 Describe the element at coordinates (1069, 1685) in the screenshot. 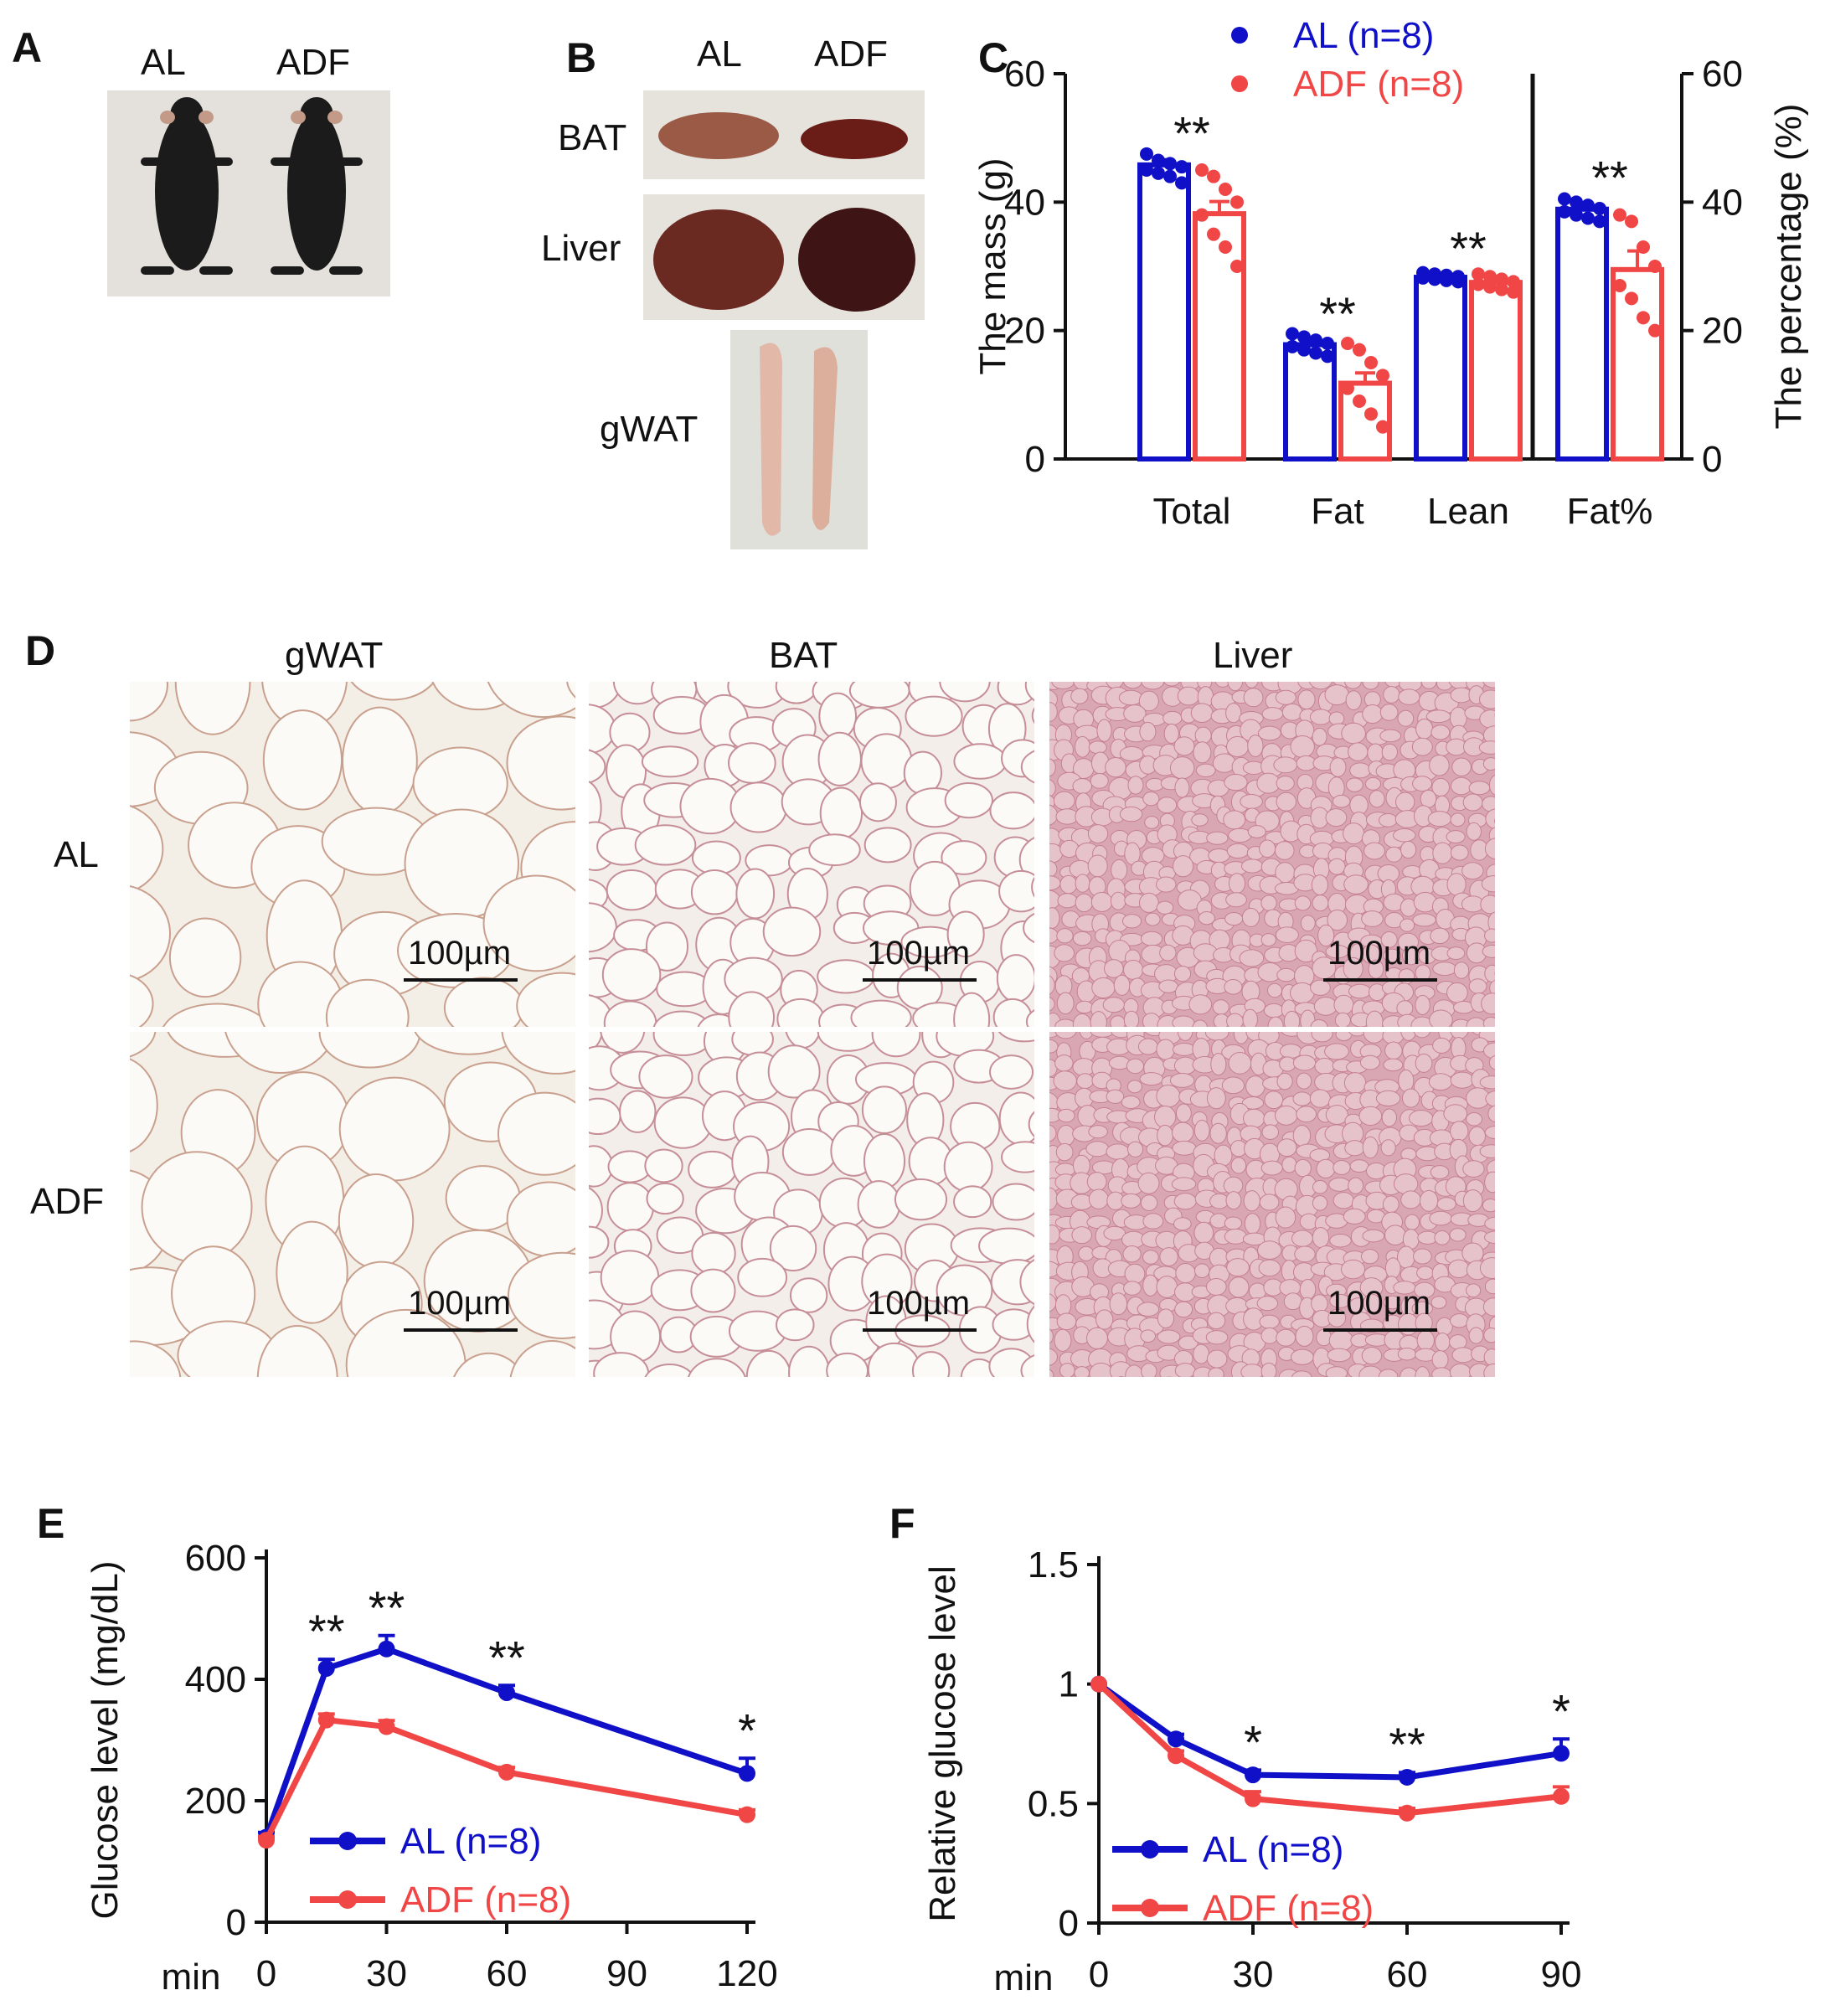

I see `y-tick-label: 1` at that location.